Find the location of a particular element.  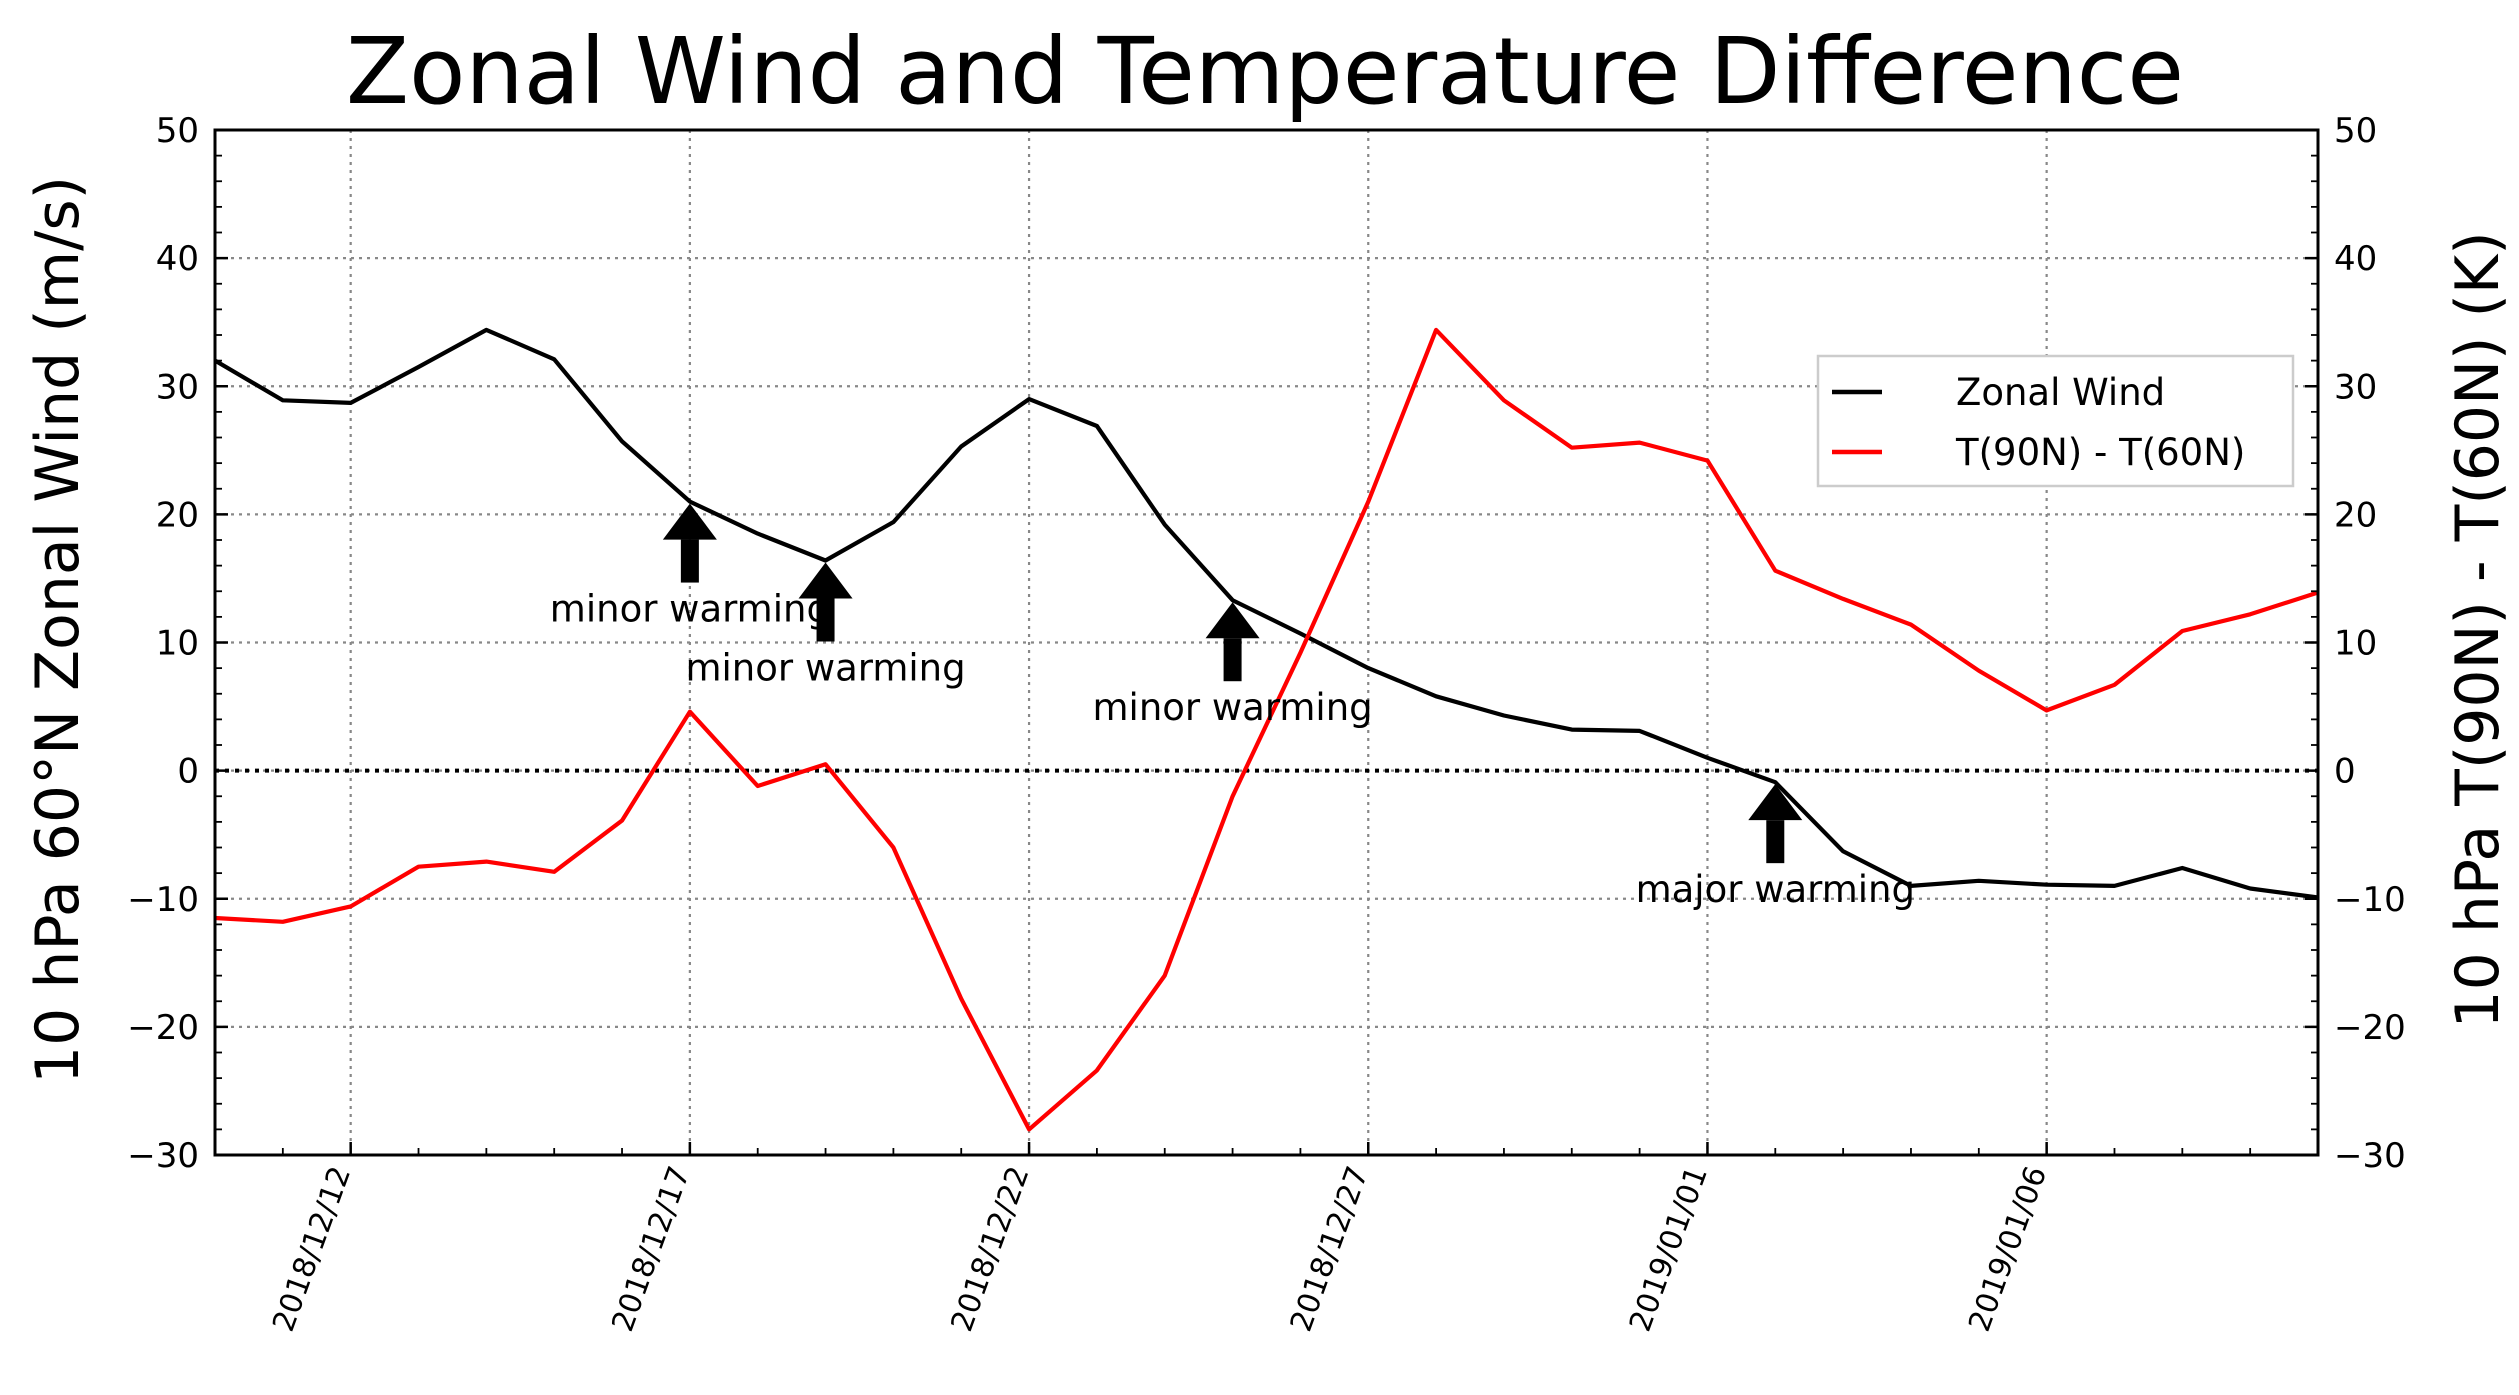

y-tick-label-left: 0 is located at coordinates (188, 772).